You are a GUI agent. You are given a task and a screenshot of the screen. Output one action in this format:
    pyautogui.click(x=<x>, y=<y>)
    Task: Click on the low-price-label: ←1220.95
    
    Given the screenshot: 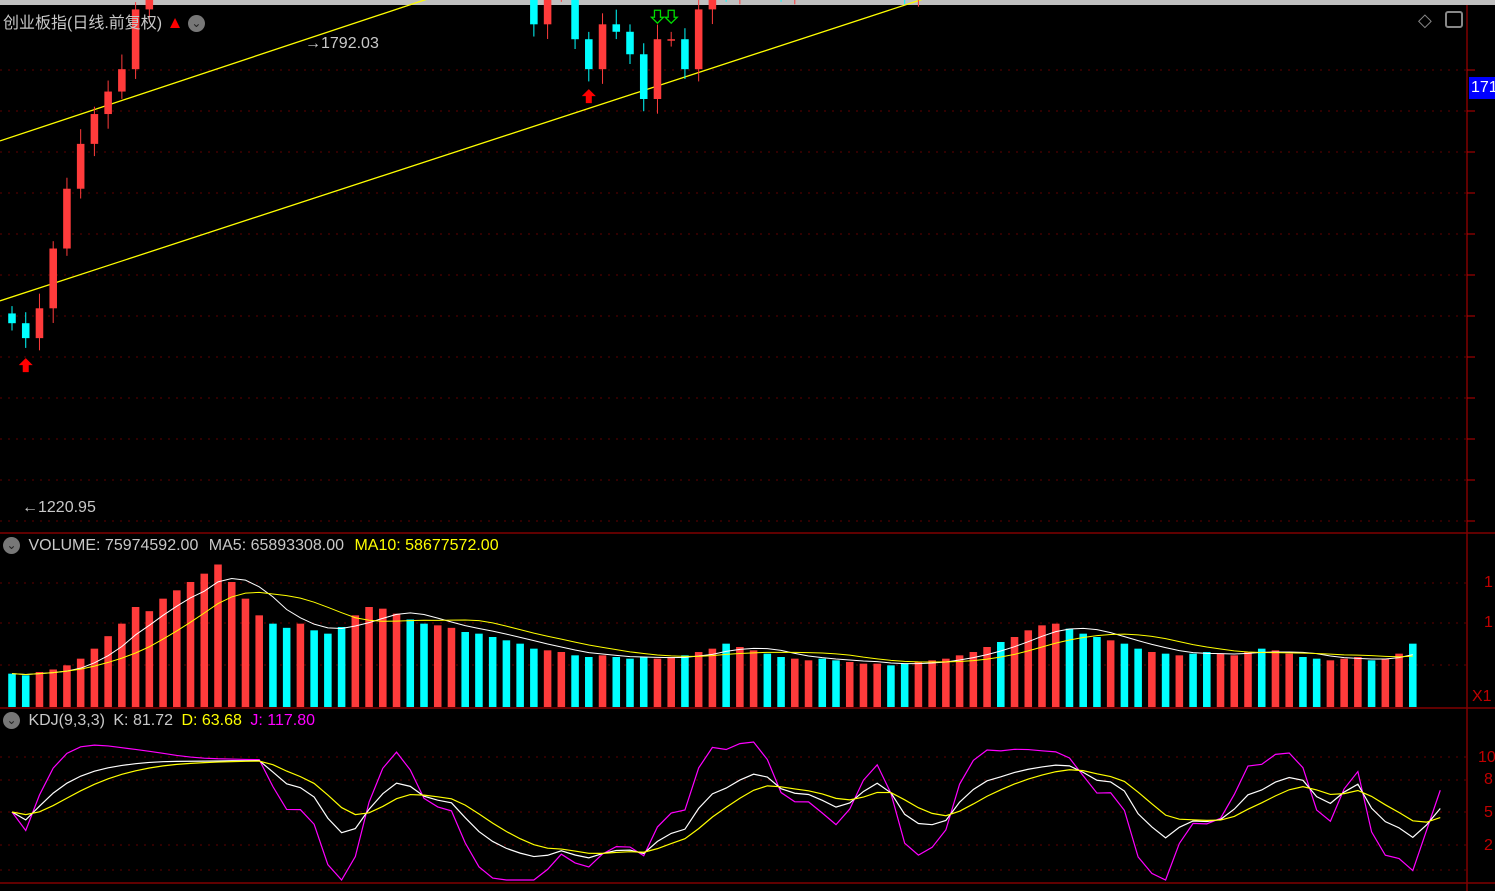 What is the action you would take?
    pyautogui.click(x=59, y=507)
    